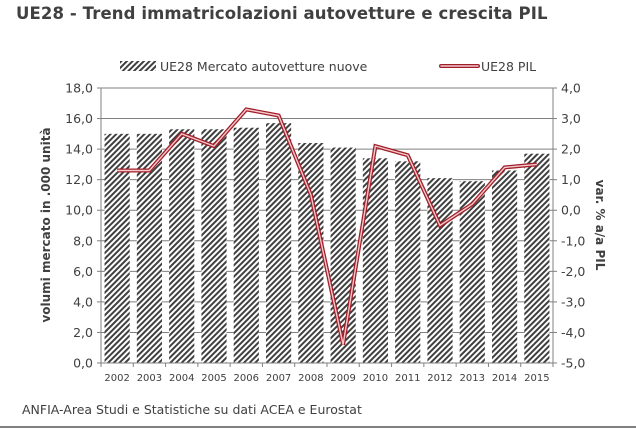  What do you see at coordinates (138, 66) in the screenshot?
I see `legend-swatch-bars` at bounding box center [138, 66].